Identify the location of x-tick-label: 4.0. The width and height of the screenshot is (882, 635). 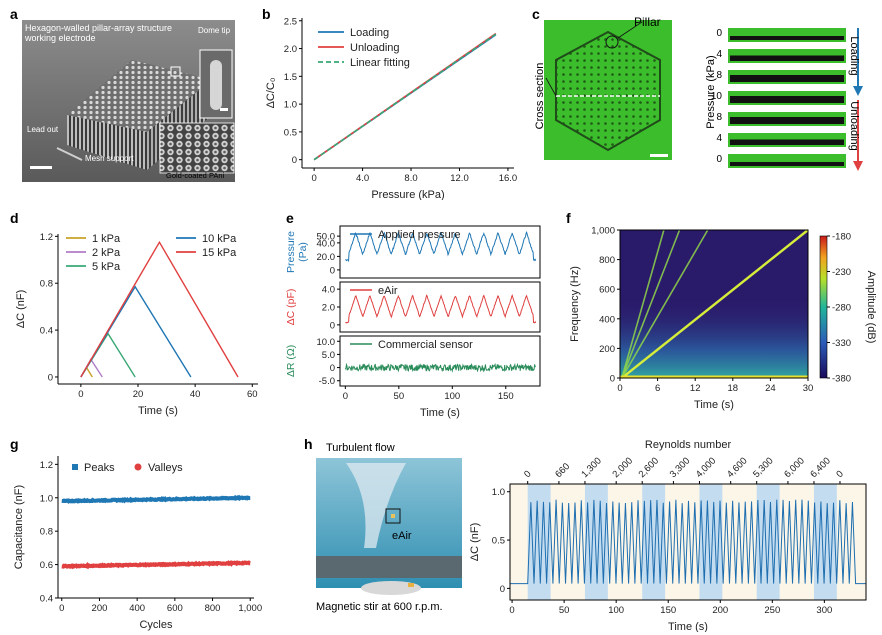
(362, 178).